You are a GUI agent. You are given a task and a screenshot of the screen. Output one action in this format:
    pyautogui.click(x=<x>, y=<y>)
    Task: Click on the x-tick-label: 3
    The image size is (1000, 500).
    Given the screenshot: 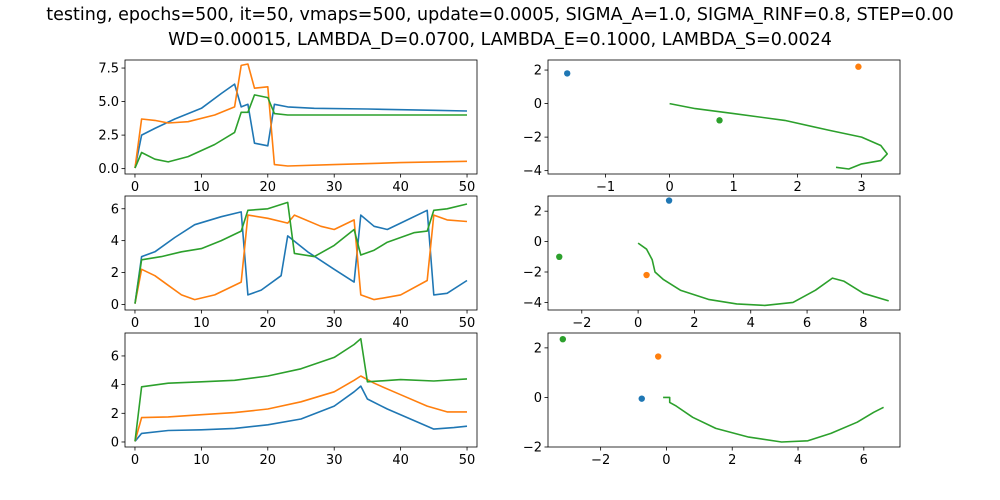 What is the action you would take?
    pyautogui.click(x=861, y=187)
    